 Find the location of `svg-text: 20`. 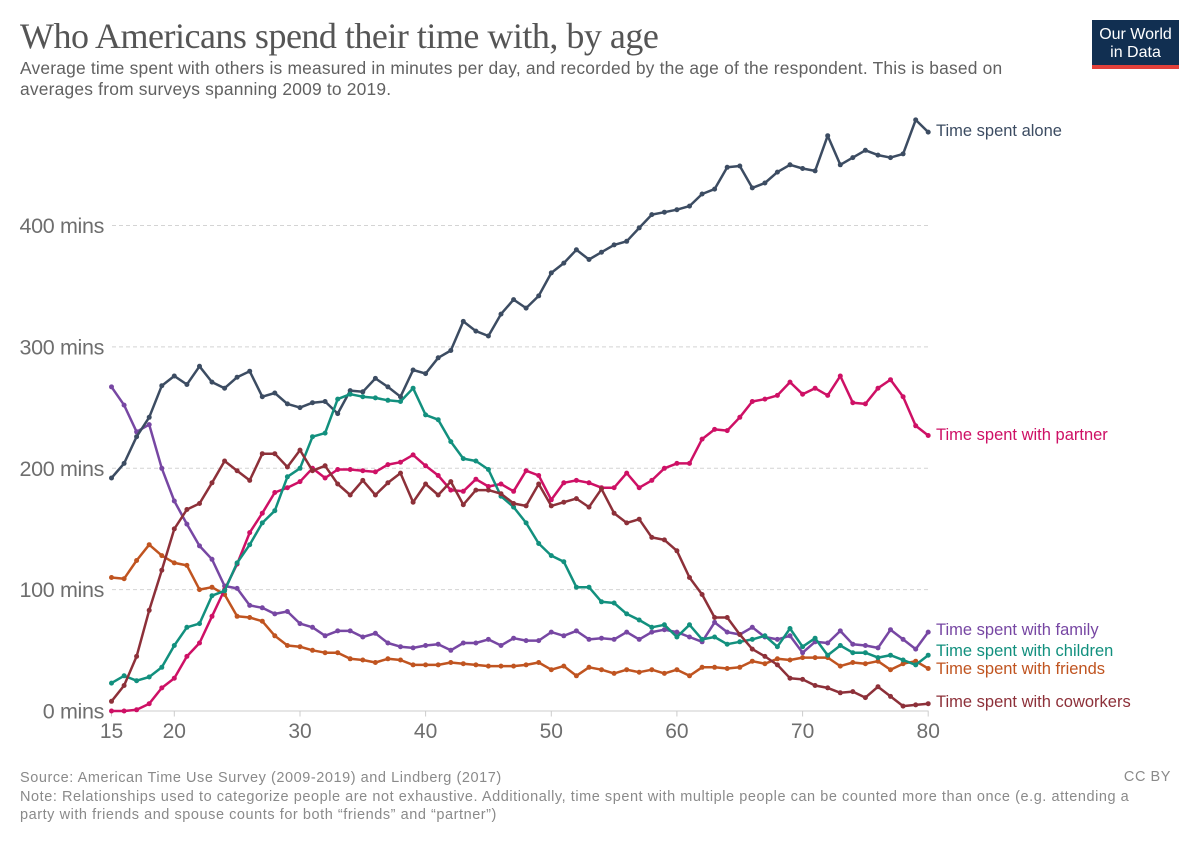

svg-text: 20 is located at coordinates (174, 731).